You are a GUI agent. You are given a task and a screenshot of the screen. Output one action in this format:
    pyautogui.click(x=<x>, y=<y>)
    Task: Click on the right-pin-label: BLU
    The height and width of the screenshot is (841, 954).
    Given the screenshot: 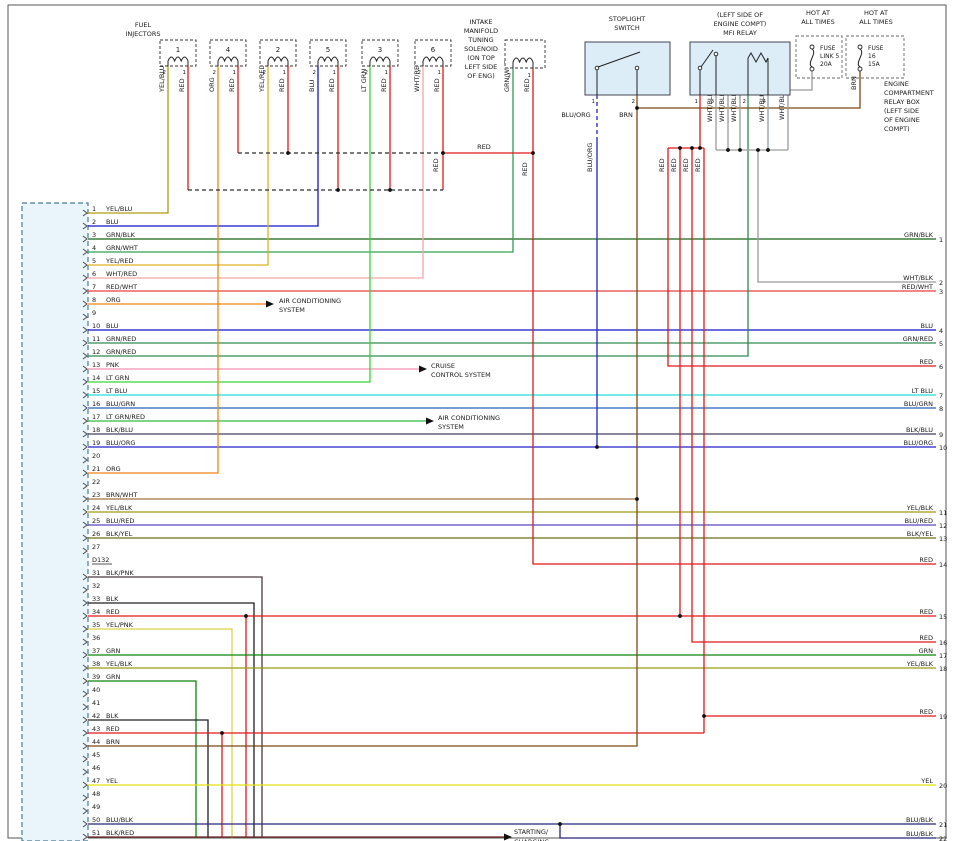 What is the action you would take?
    pyautogui.click(x=926, y=326)
    